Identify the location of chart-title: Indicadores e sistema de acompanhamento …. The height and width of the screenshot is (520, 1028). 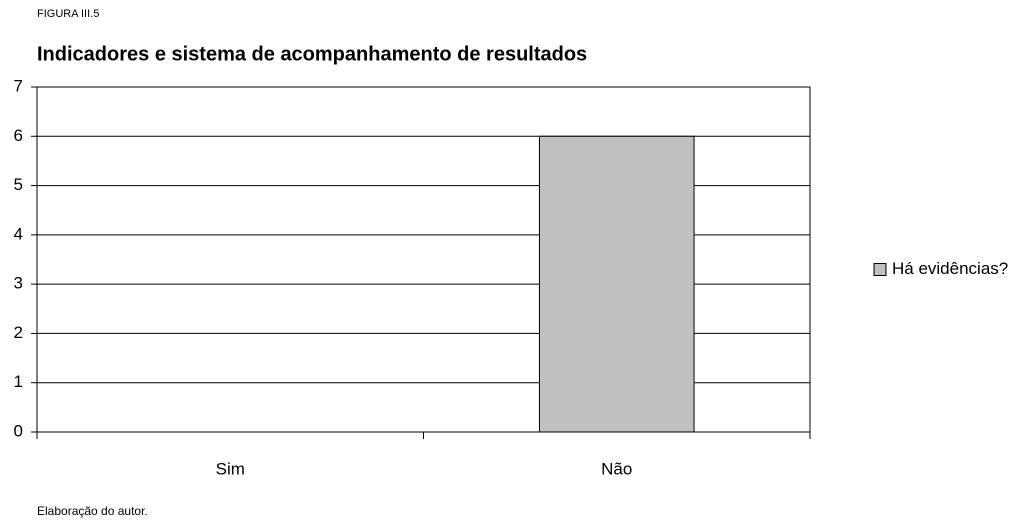
(312, 54).